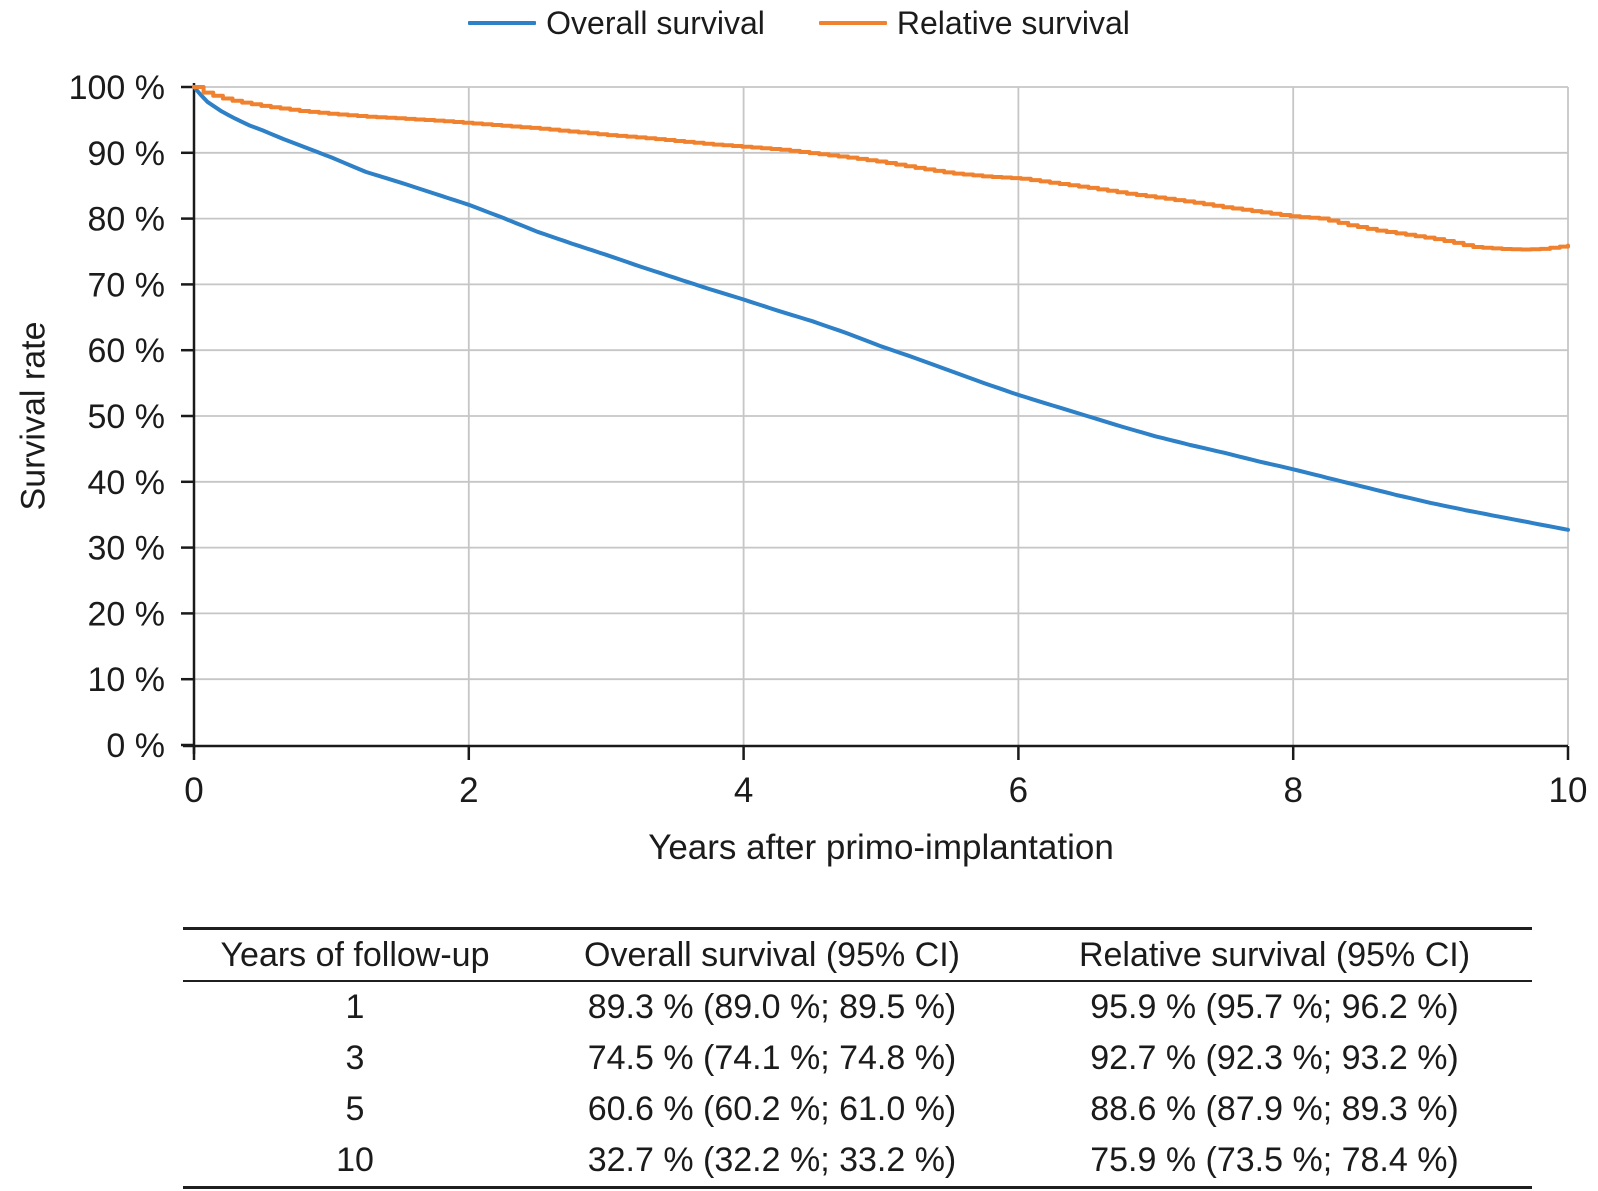  What do you see at coordinates (1013, 22) in the screenshot?
I see `legend-label-relative: Relative survival` at bounding box center [1013, 22].